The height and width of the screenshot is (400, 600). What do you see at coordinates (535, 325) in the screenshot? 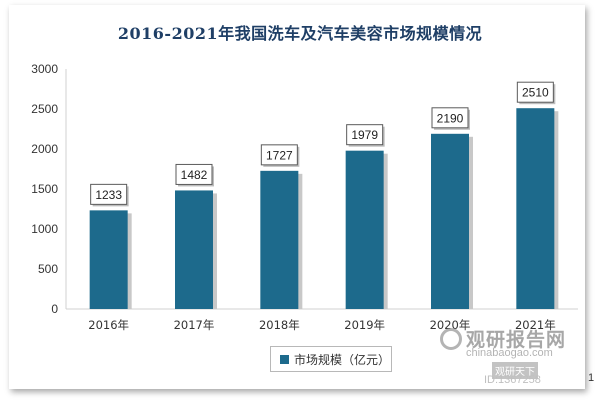
I see `x-tick-label: 2021年` at bounding box center [535, 325].